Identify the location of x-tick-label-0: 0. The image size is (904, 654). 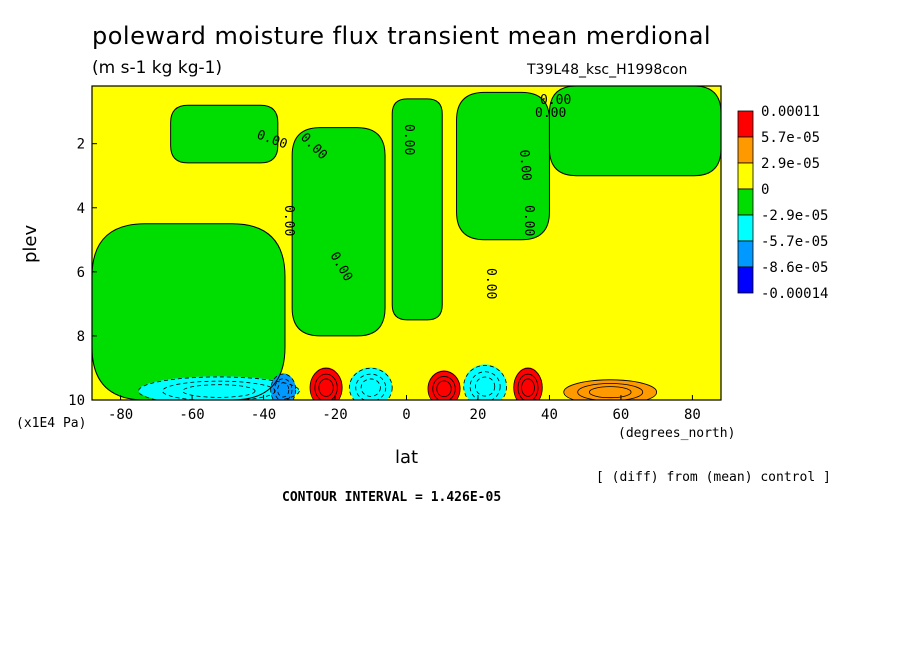
(406, 415).